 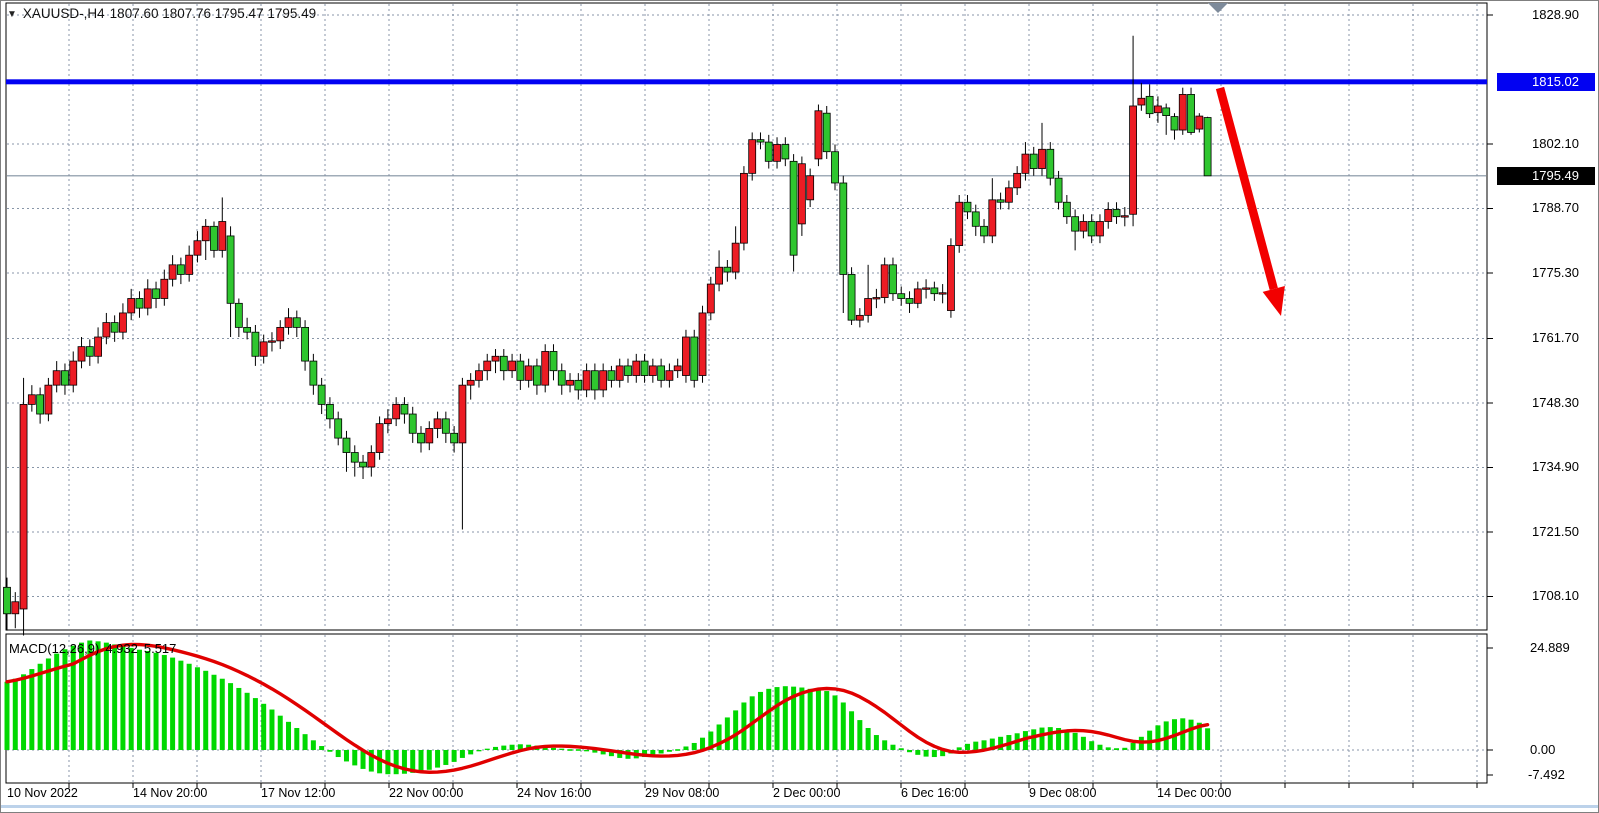 I want to click on macd-signal-value: 5.517, so click(x=160, y=648).